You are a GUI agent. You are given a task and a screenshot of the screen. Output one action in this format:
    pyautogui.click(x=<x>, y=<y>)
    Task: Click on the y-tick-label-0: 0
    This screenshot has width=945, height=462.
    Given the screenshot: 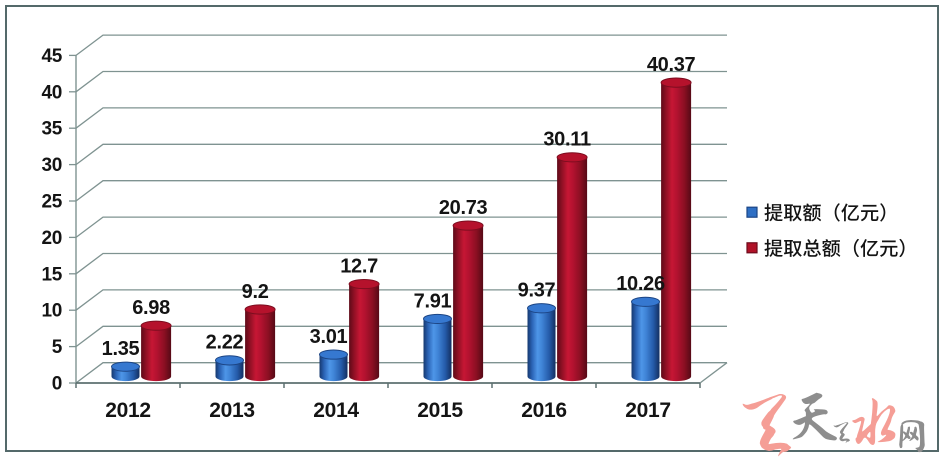 What is the action you would take?
    pyautogui.click(x=57, y=384)
    